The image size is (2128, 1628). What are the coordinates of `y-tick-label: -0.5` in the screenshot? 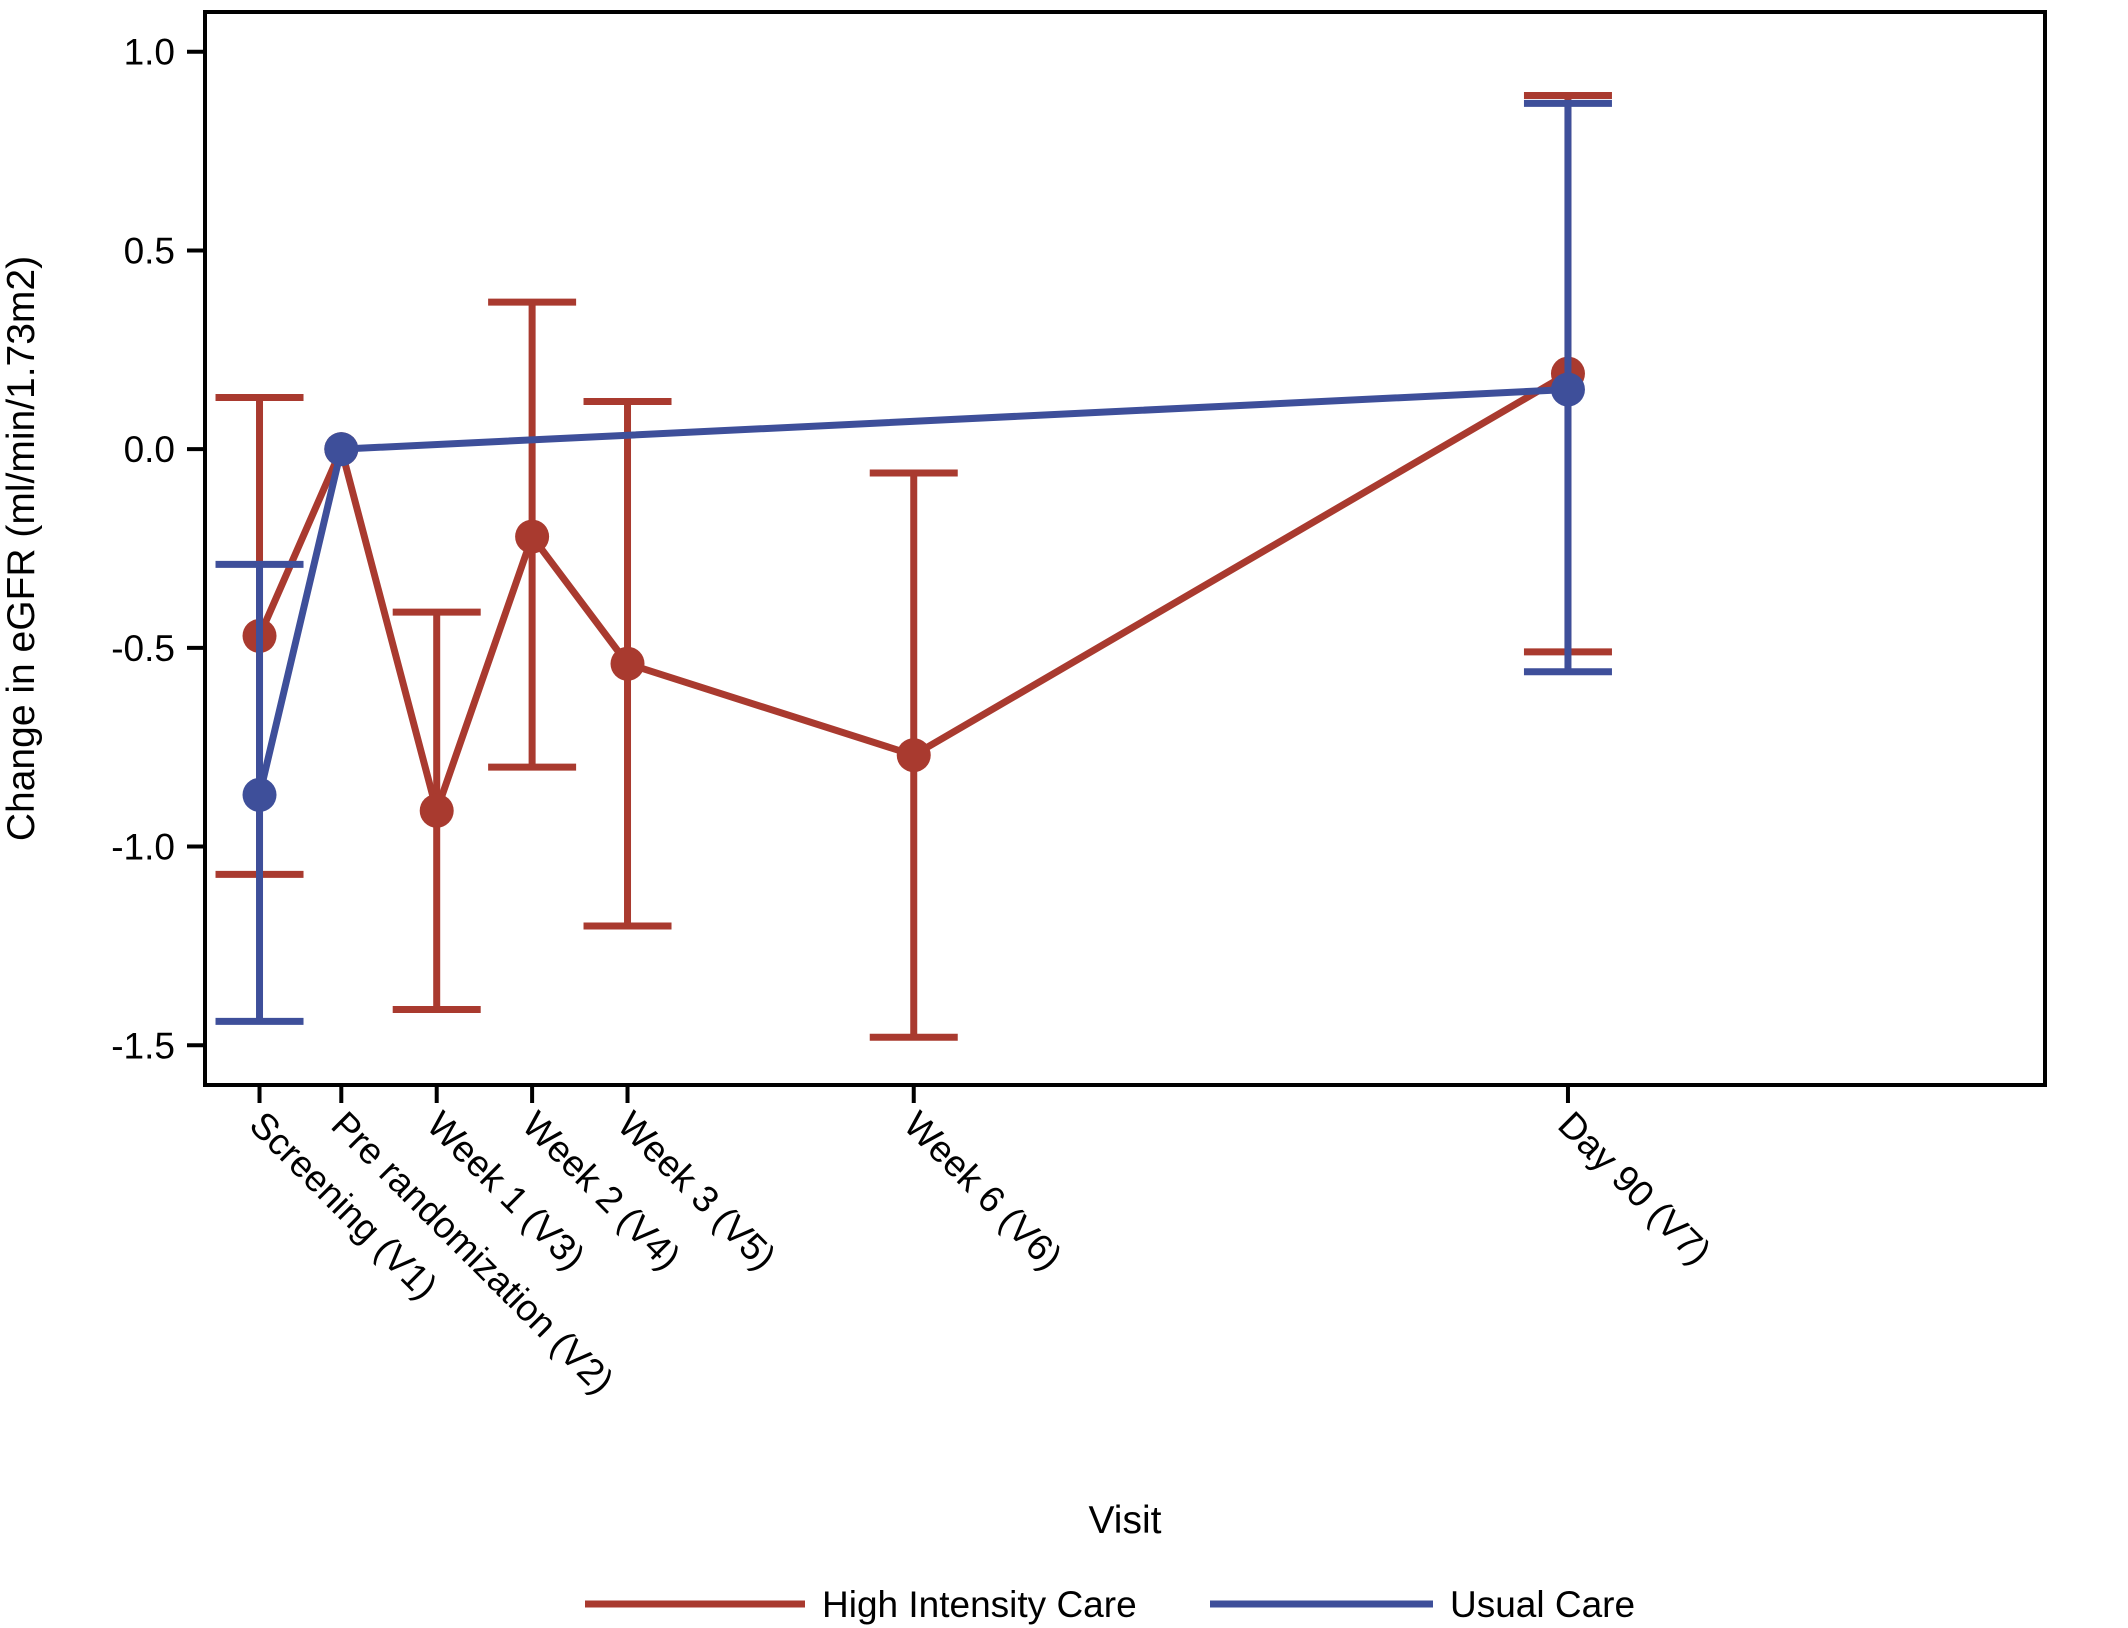 It's located at (143, 648).